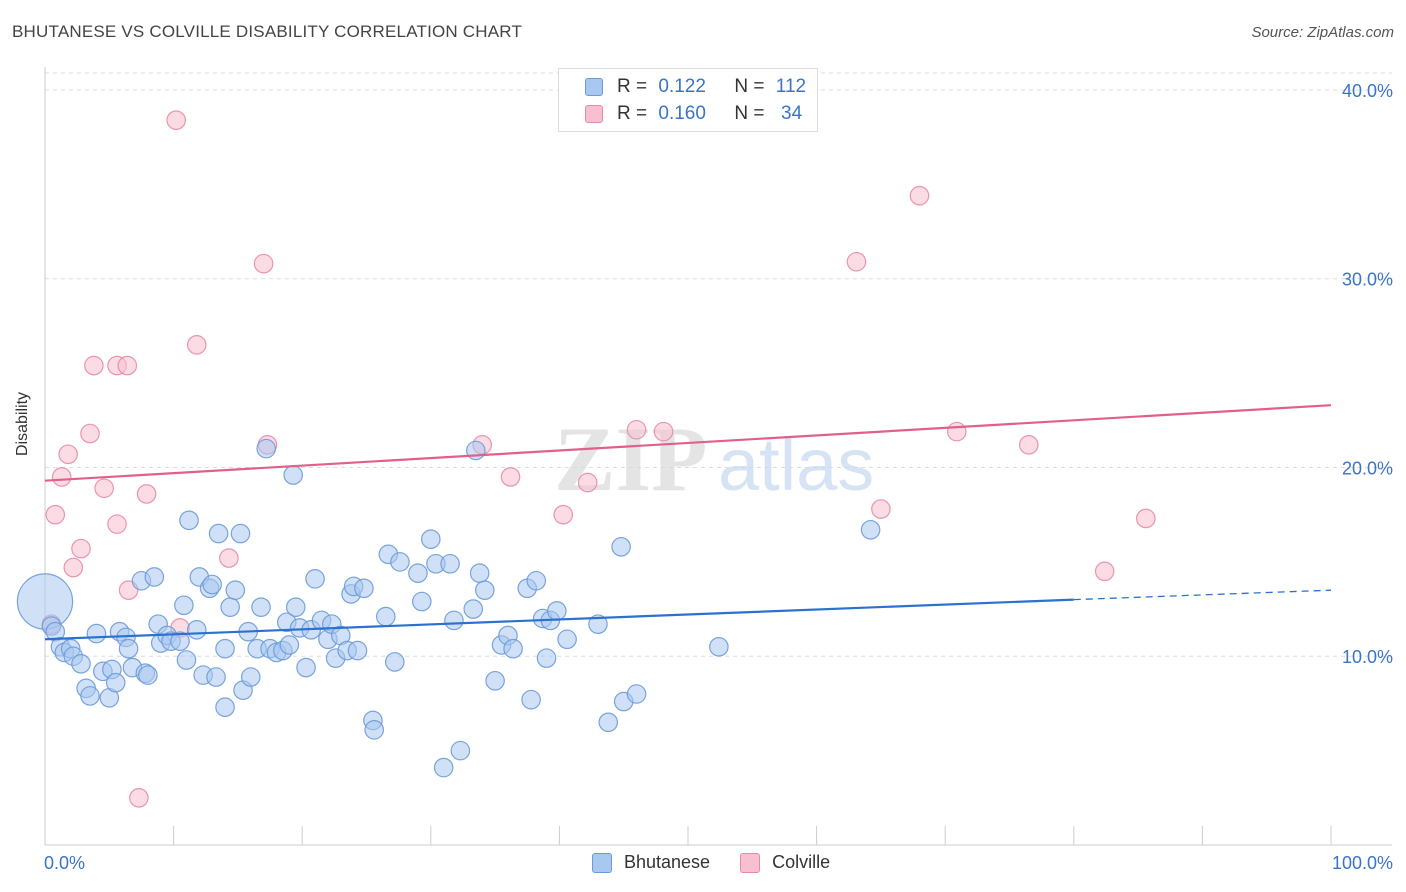 This screenshot has height=892, width=1406. I want to click on legend-item-colville: Colville, so click(785, 862).